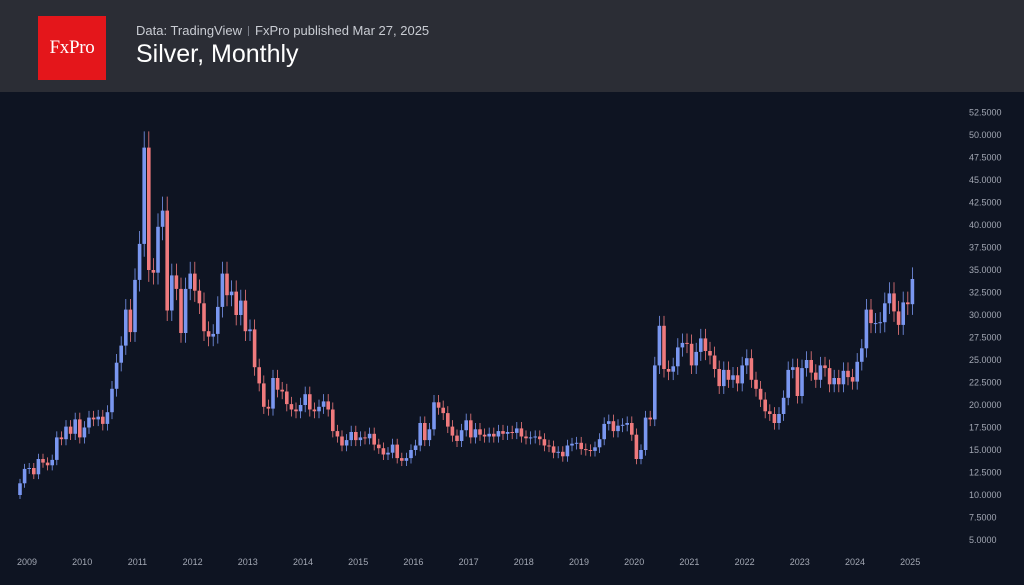 The image size is (1024, 585). What do you see at coordinates (985, 338) in the screenshot?
I see `y-tick-label: 27.5000` at bounding box center [985, 338].